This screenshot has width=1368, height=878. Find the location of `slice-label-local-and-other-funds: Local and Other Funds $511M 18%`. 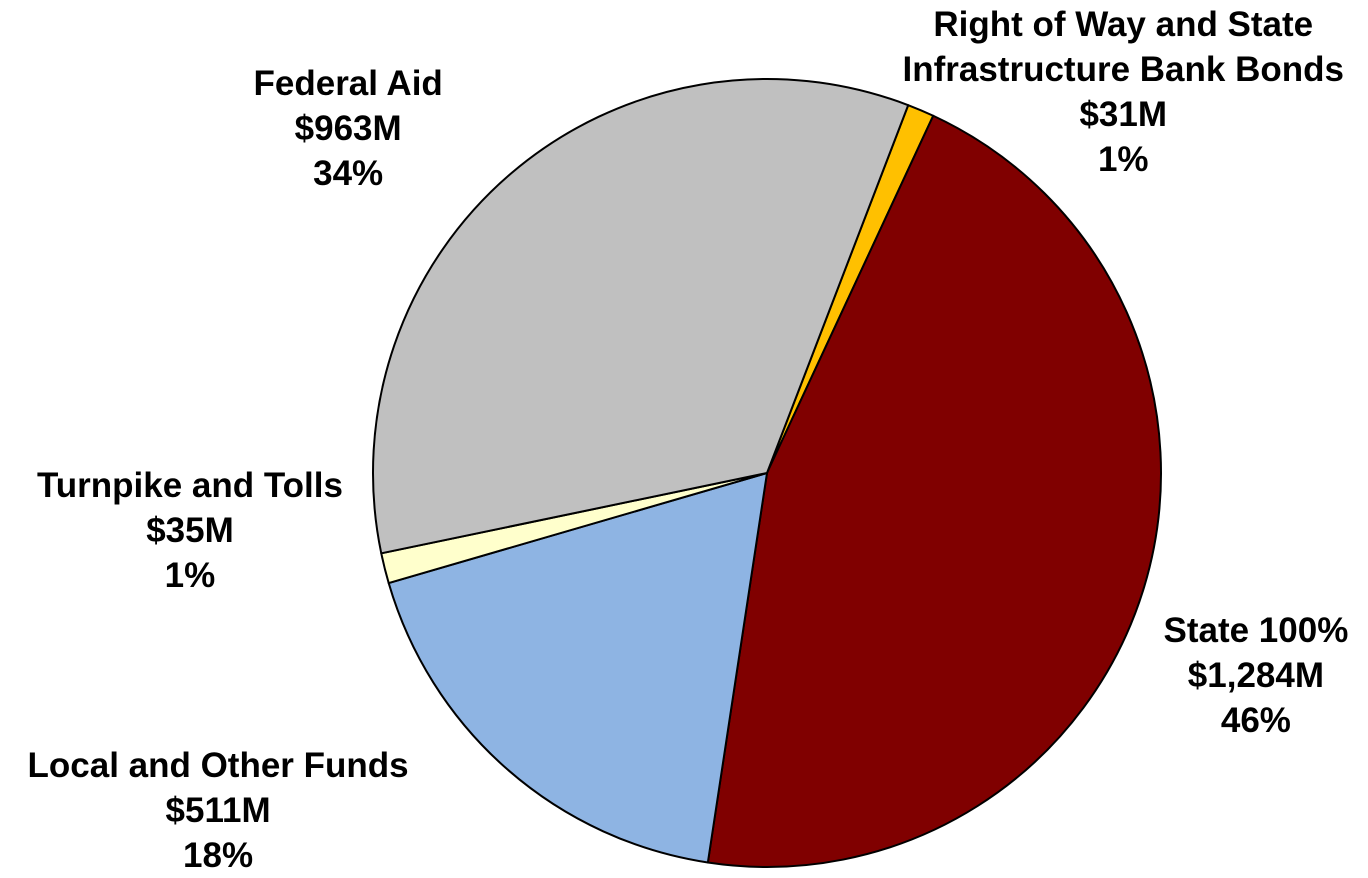

slice-label-local-and-other-funds: Local and Other Funds $511M 18% is located at coordinates (218, 810).